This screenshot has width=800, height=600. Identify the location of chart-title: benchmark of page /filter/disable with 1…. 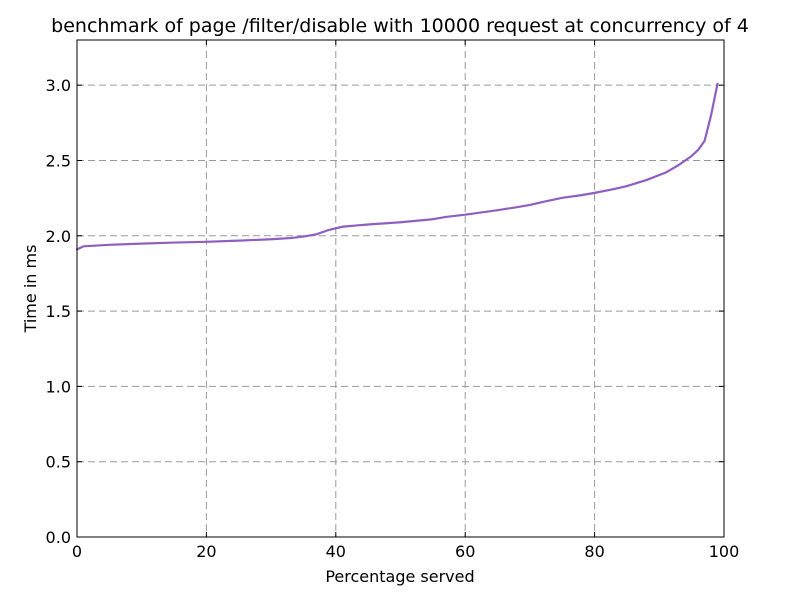
(400, 26).